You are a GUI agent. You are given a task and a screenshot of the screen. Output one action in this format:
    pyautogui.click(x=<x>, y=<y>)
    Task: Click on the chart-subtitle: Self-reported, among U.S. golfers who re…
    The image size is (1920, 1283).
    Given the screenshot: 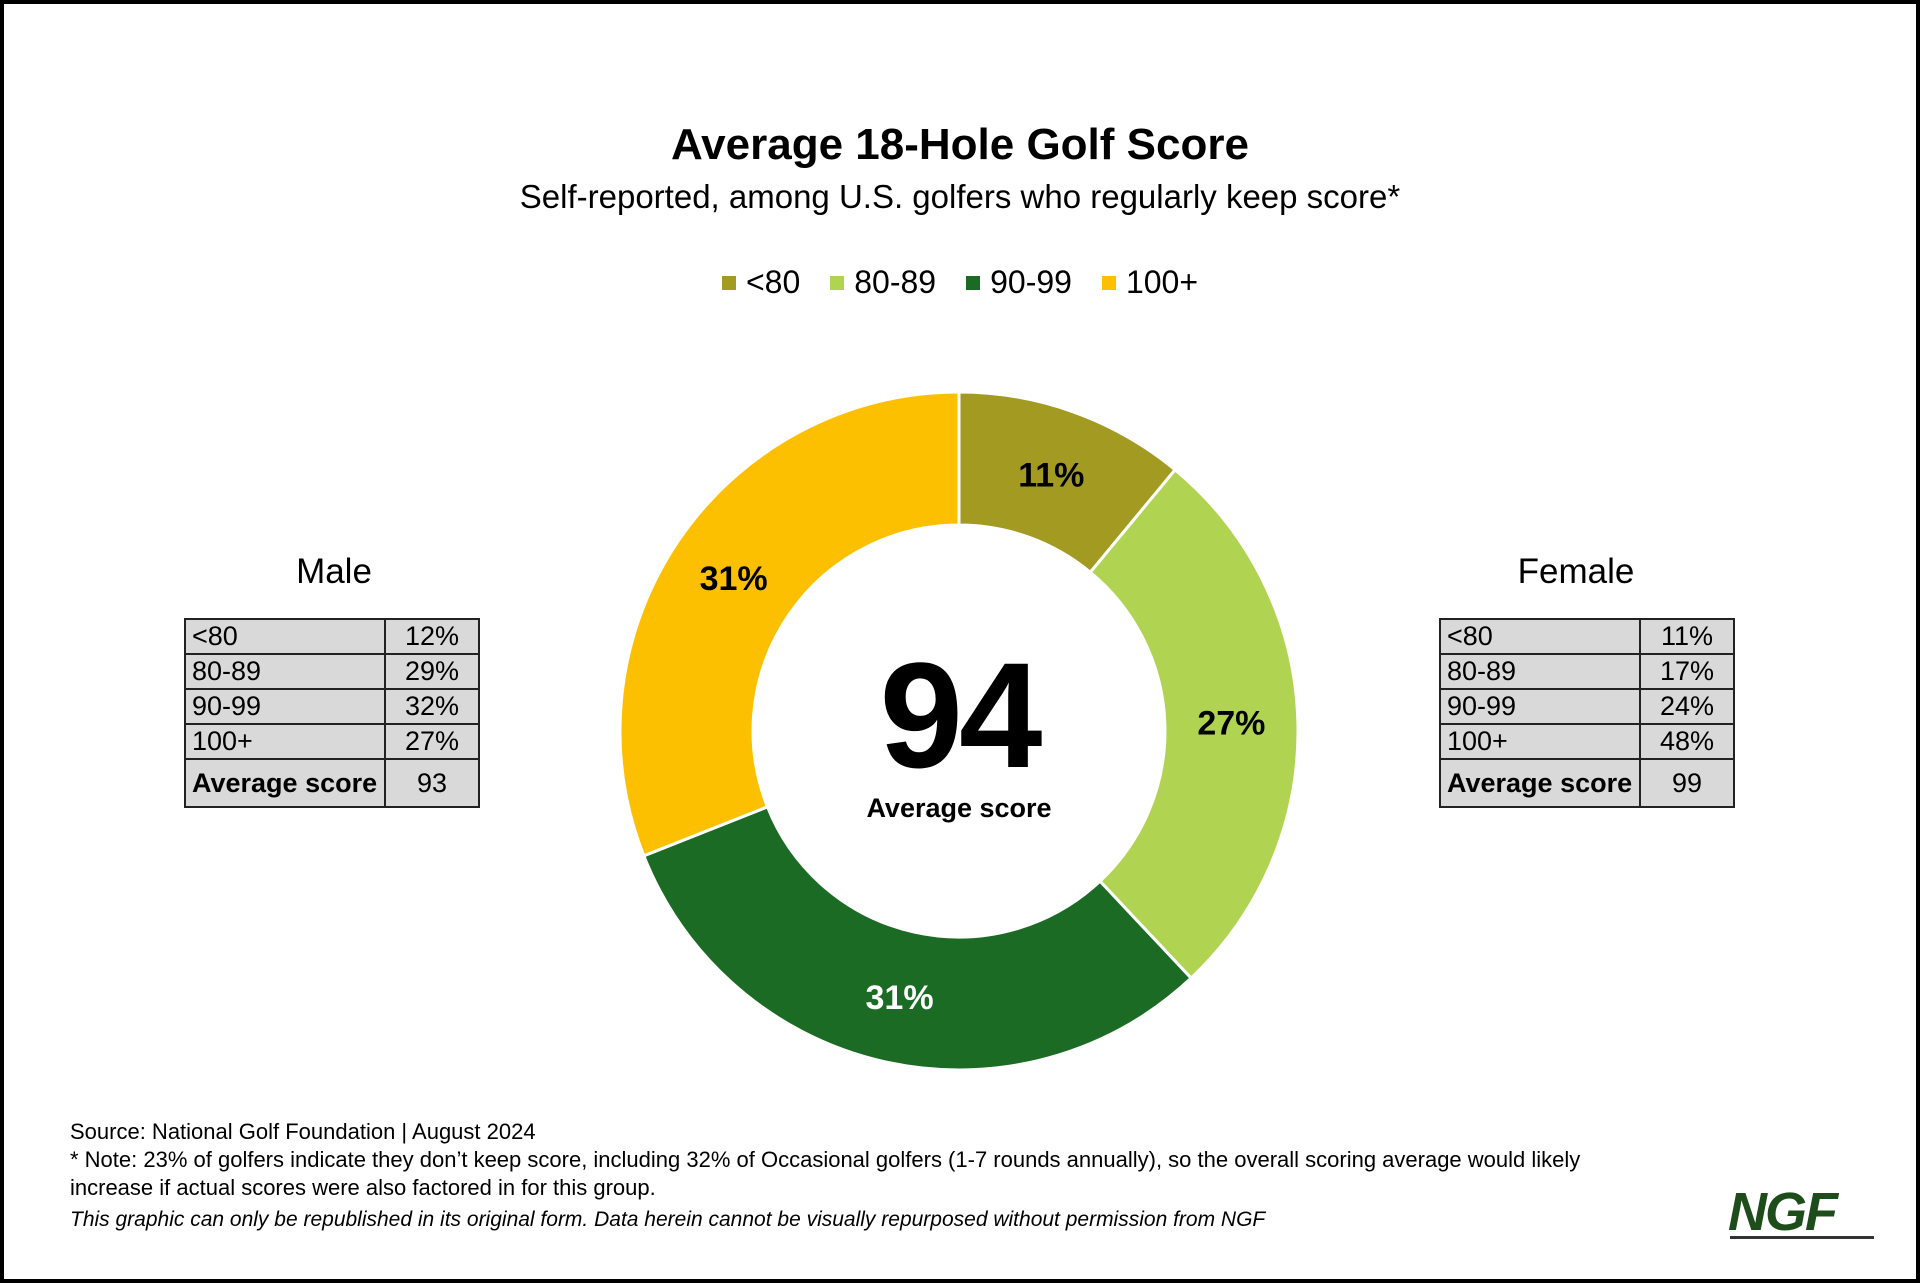 What is the action you would take?
    pyautogui.click(x=960, y=196)
    